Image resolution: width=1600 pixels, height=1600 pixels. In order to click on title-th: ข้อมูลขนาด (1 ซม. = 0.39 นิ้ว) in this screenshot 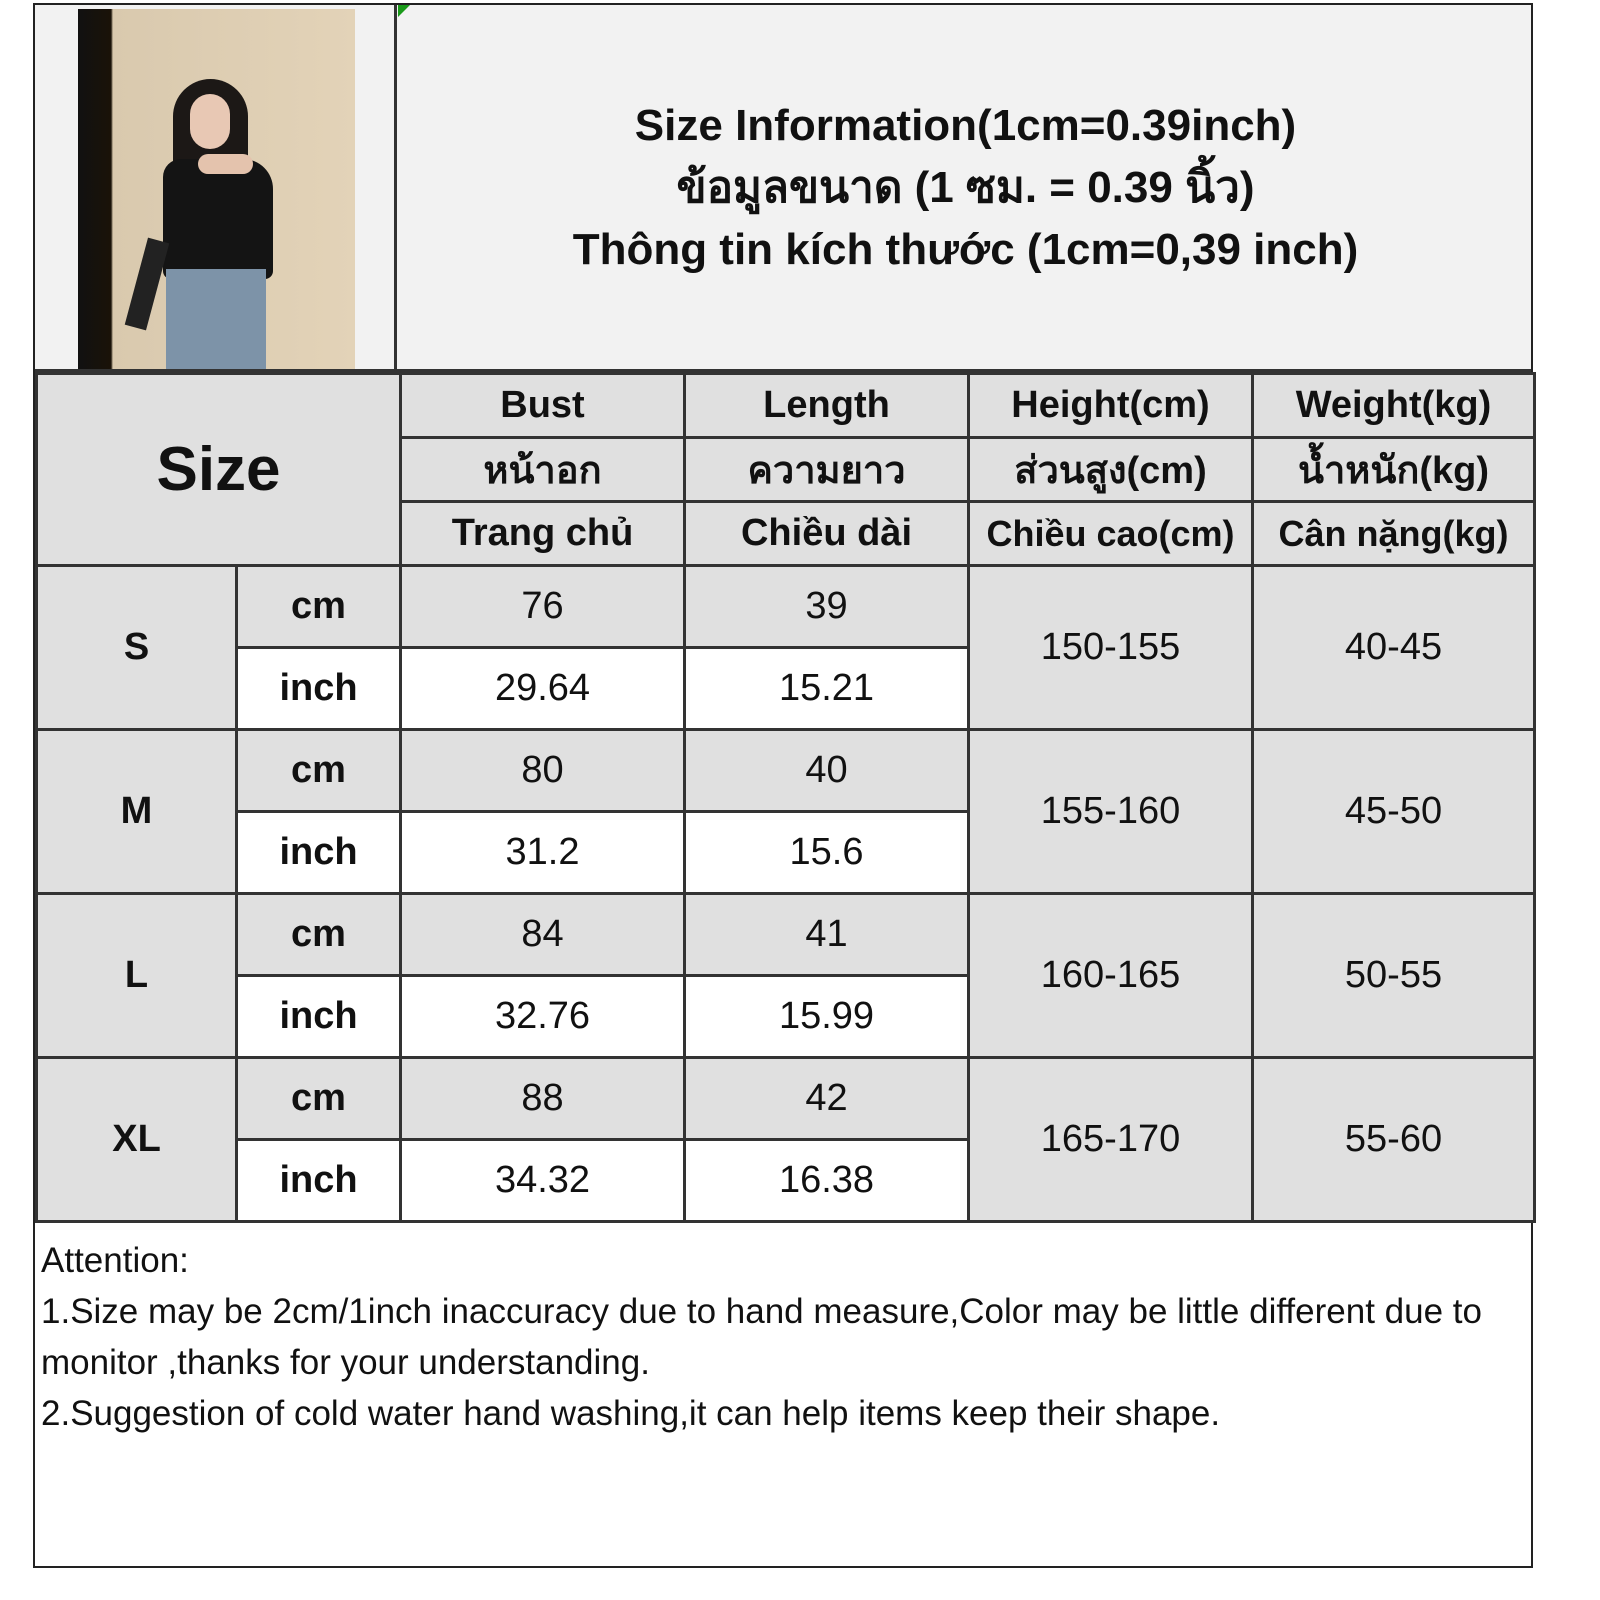, I will do `click(965, 187)`.